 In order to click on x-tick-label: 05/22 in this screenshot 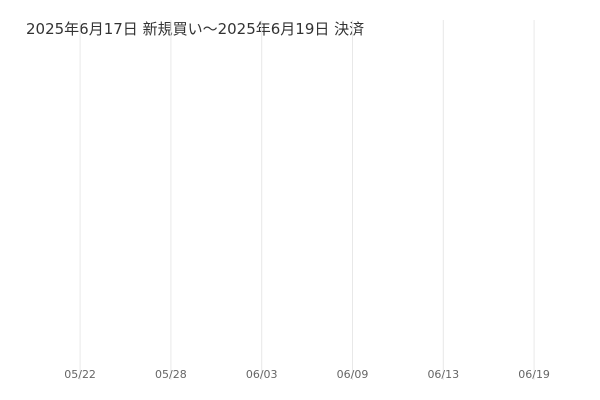, I will do `click(80, 374)`.